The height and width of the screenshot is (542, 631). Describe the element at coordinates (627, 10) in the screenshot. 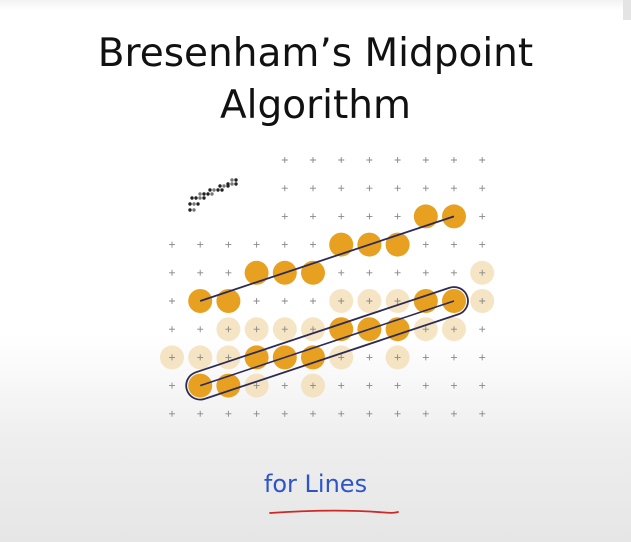

I see `corner-mark` at that location.